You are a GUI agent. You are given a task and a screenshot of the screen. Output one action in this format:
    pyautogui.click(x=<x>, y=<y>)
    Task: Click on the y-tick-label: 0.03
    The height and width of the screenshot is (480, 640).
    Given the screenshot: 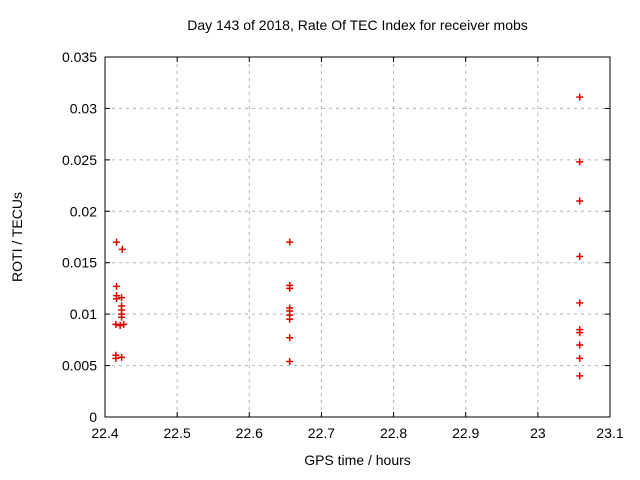 What is the action you would take?
    pyautogui.click(x=83, y=108)
    